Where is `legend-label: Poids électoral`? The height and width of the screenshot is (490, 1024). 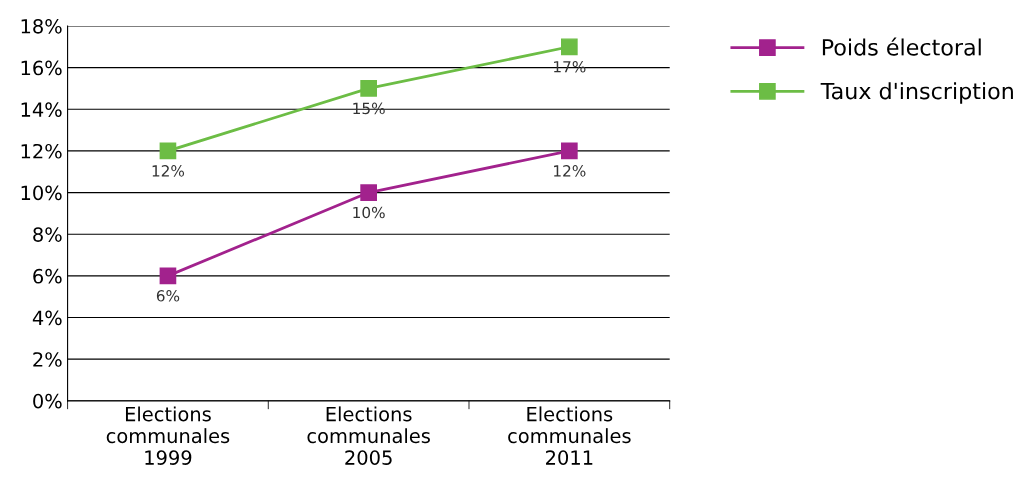
legend-label: Poids électoral is located at coordinates (901, 46).